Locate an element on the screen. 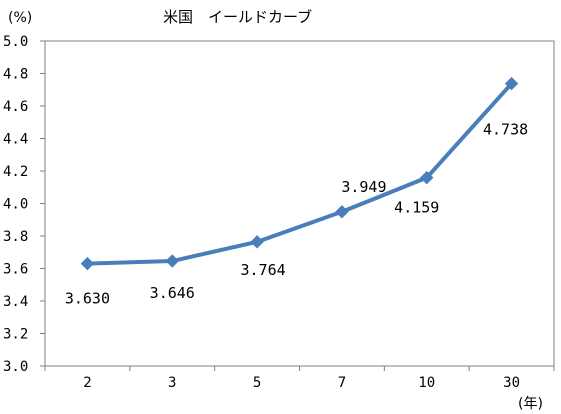  data-label: 3.646 is located at coordinates (172, 293).